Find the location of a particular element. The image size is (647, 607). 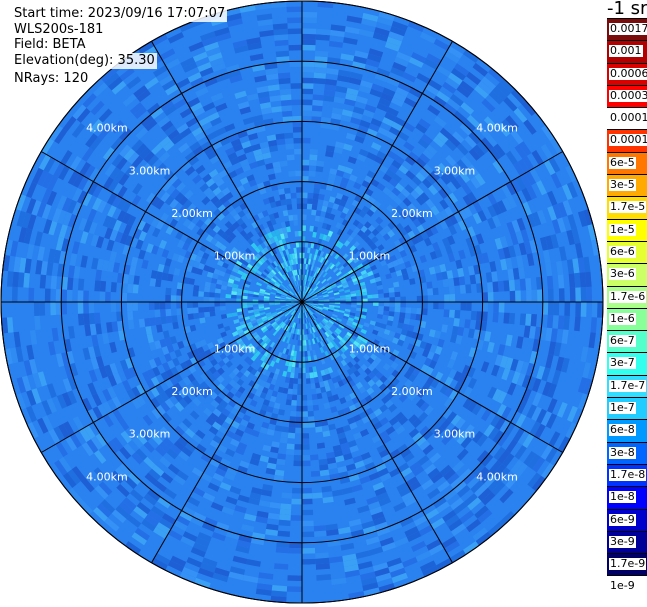

colorbar-bin: 1e-5 is located at coordinates (627, 229).